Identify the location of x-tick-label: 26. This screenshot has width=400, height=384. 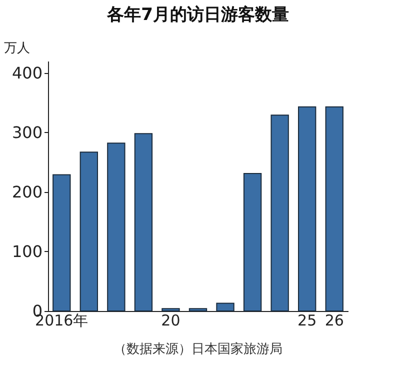
(334, 321).